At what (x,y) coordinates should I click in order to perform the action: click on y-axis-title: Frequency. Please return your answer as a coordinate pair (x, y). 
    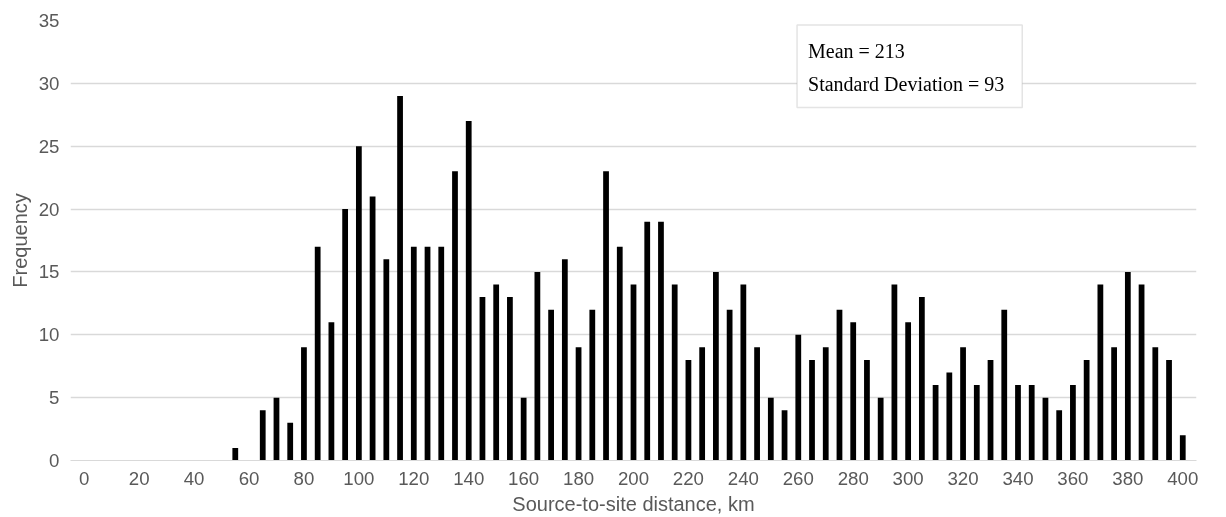
    Looking at the image, I should click on (19, 240).